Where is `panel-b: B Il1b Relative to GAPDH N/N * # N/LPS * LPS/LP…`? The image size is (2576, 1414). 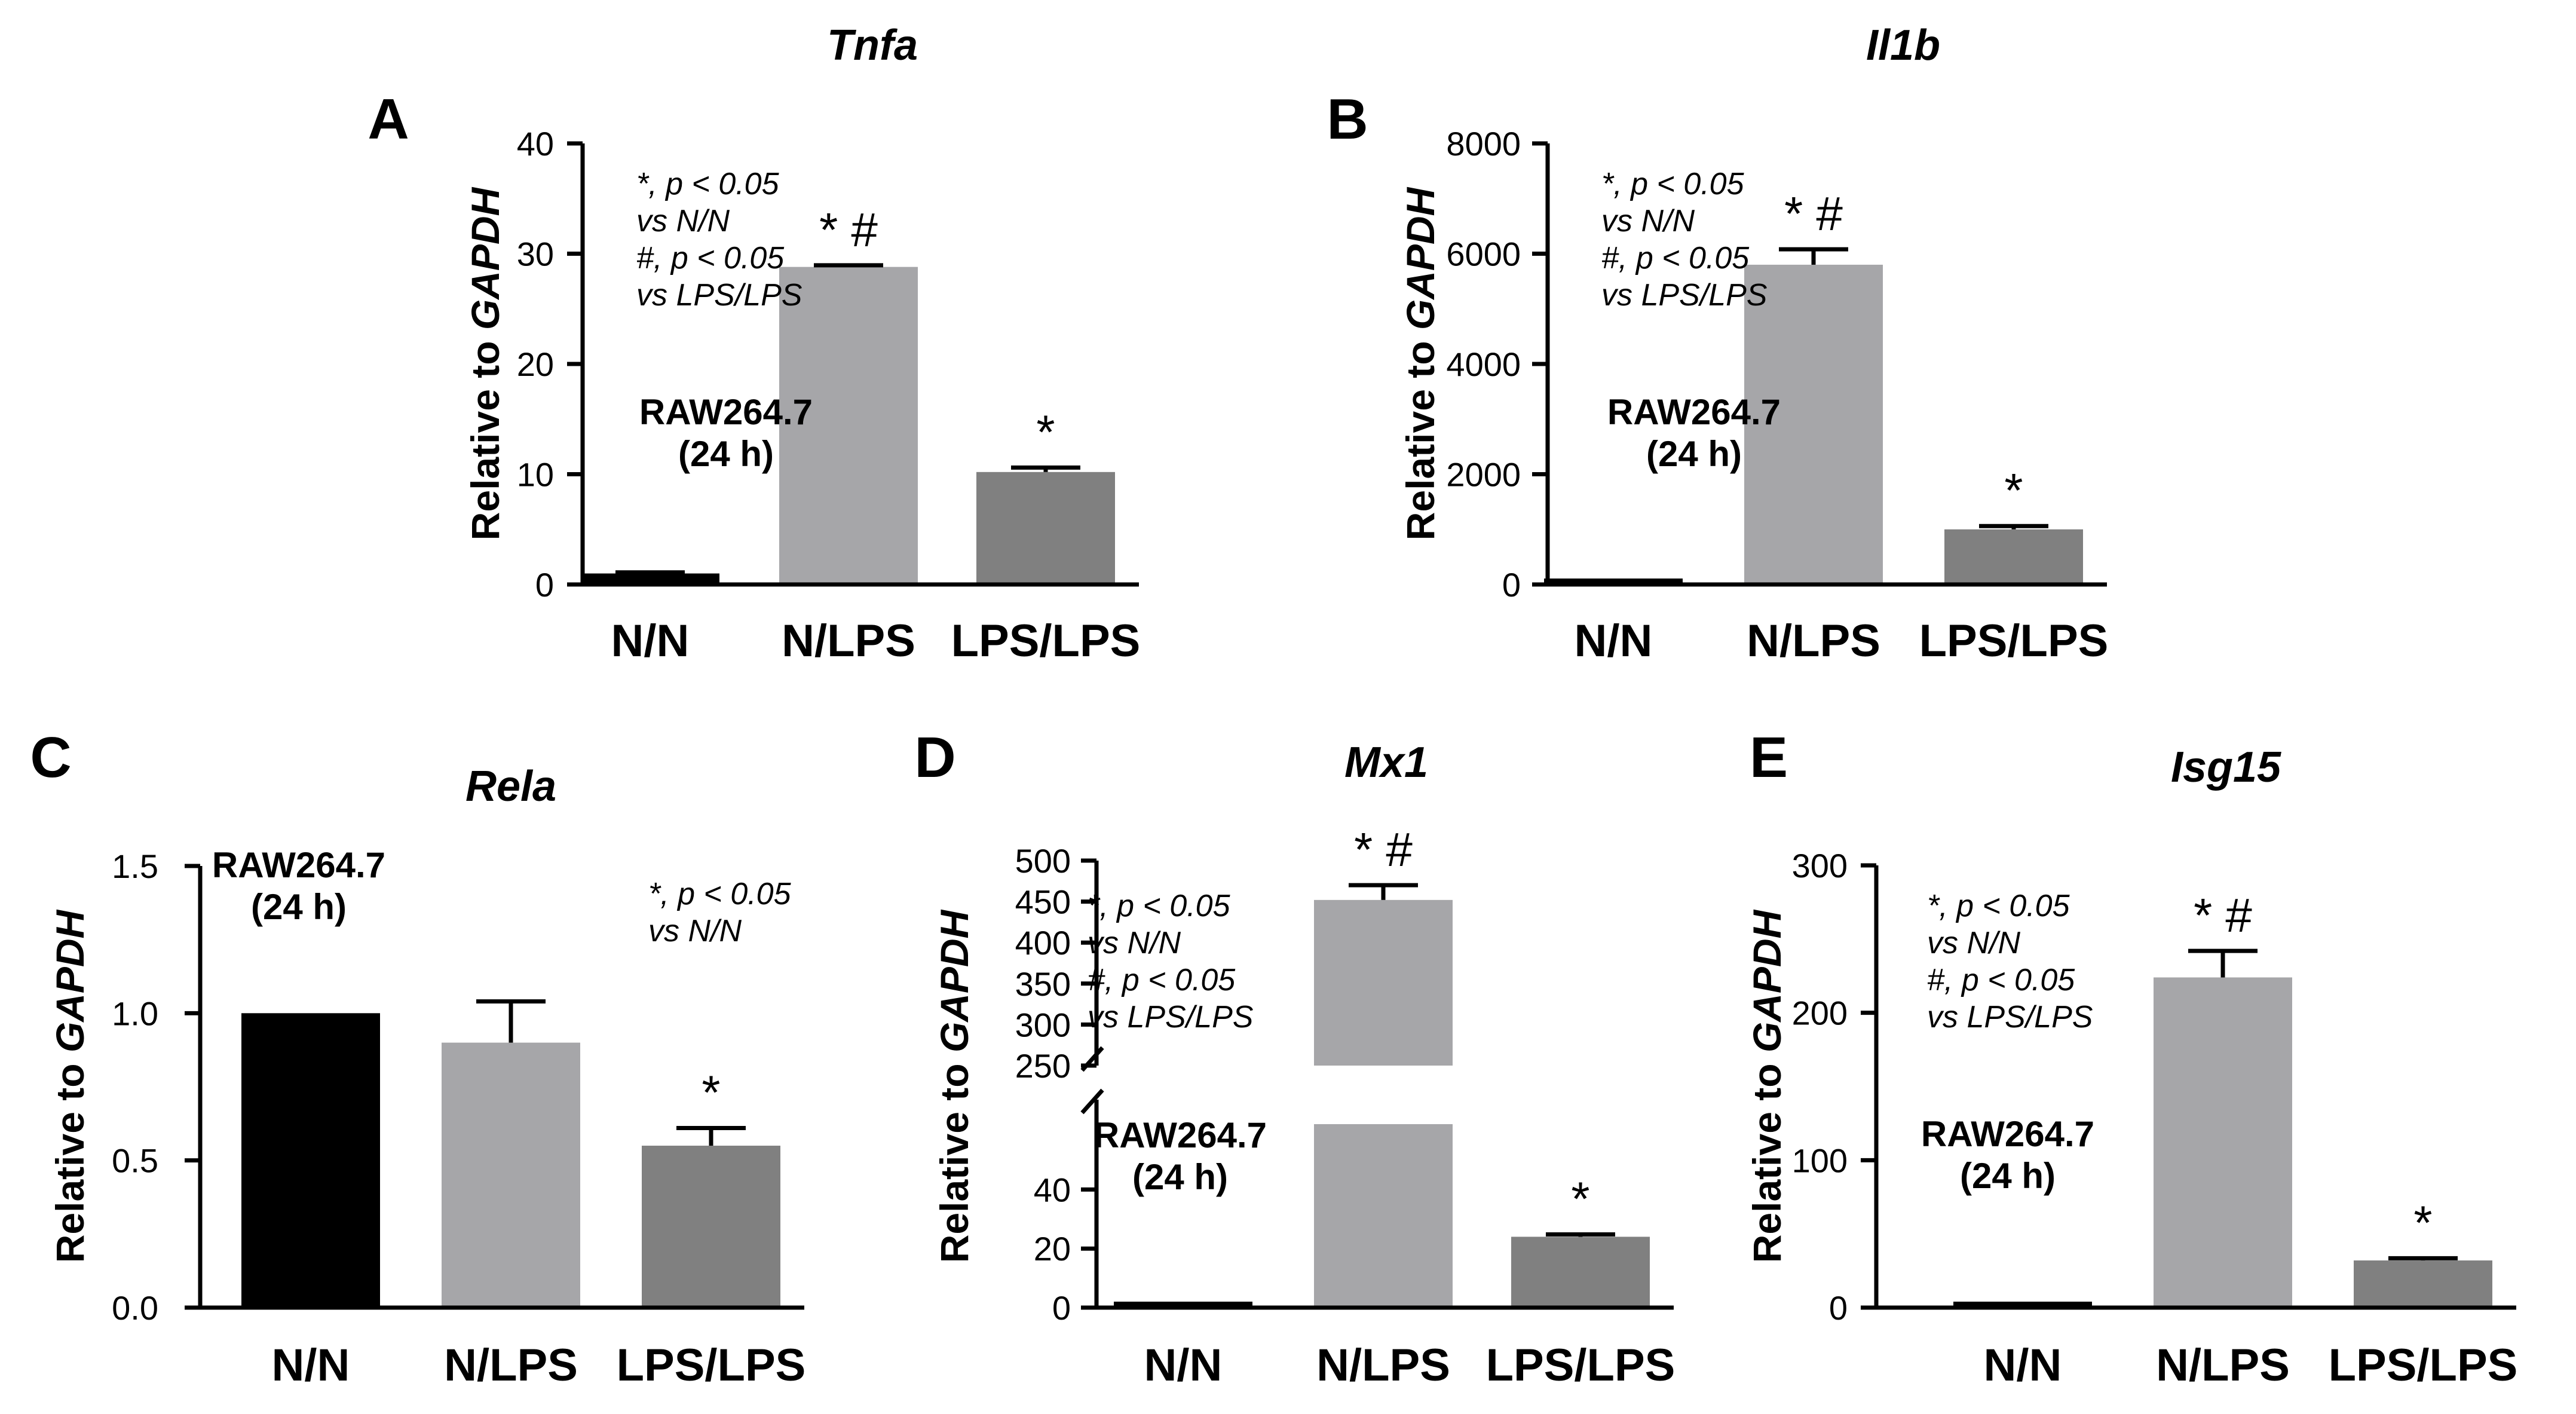 panel-b: B Il1b Relative to GAPDH N/N * # N/LPS * LPS/LP… is located at coordinates (1717, 344).